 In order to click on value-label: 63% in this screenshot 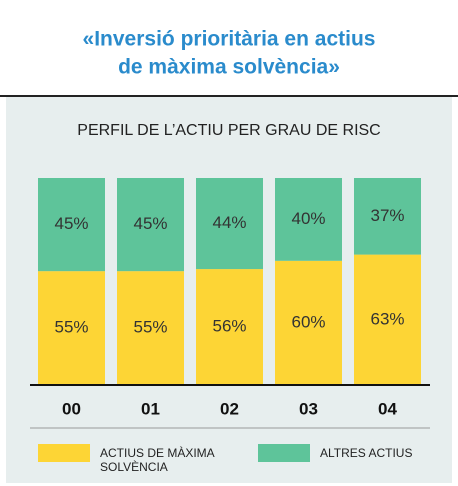, I will do `click(387, 318)`.